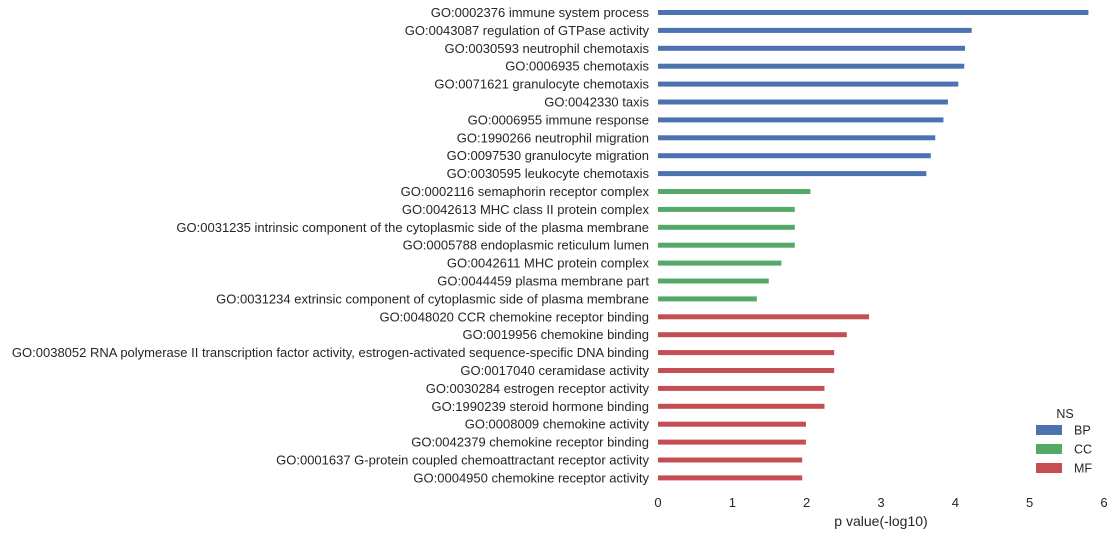  I want to click on category-label-13: GO:0005788 endoplasmic reticulum lumen, so click(526, 245).